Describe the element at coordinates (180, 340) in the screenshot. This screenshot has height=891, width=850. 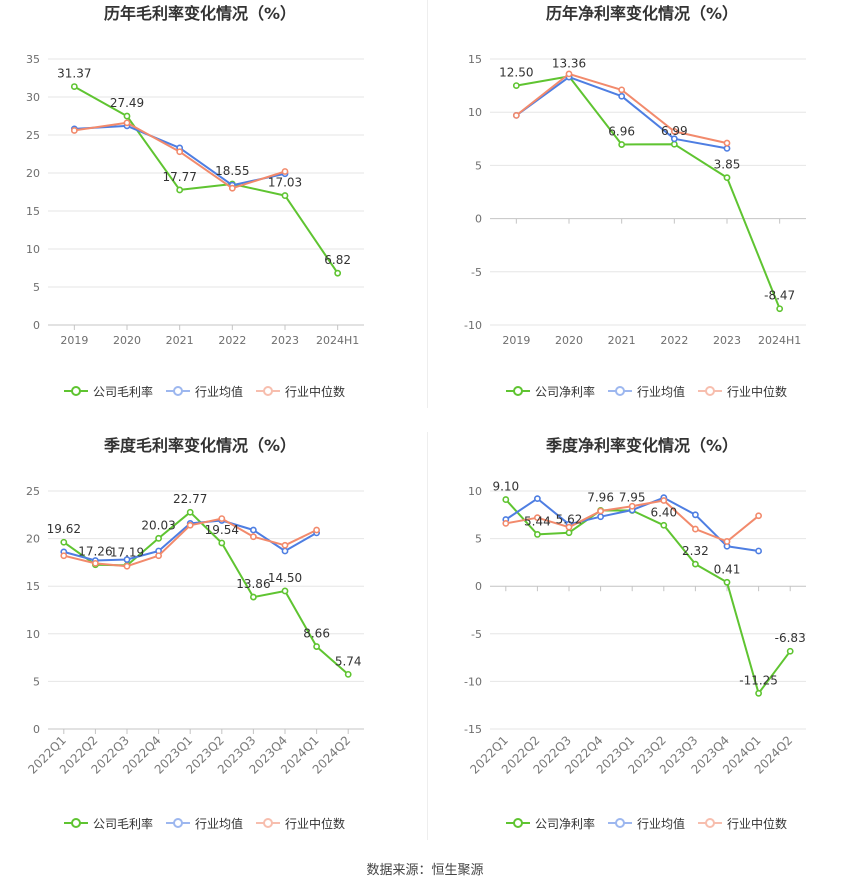
I see `x-tick-label: 2021` at that location.